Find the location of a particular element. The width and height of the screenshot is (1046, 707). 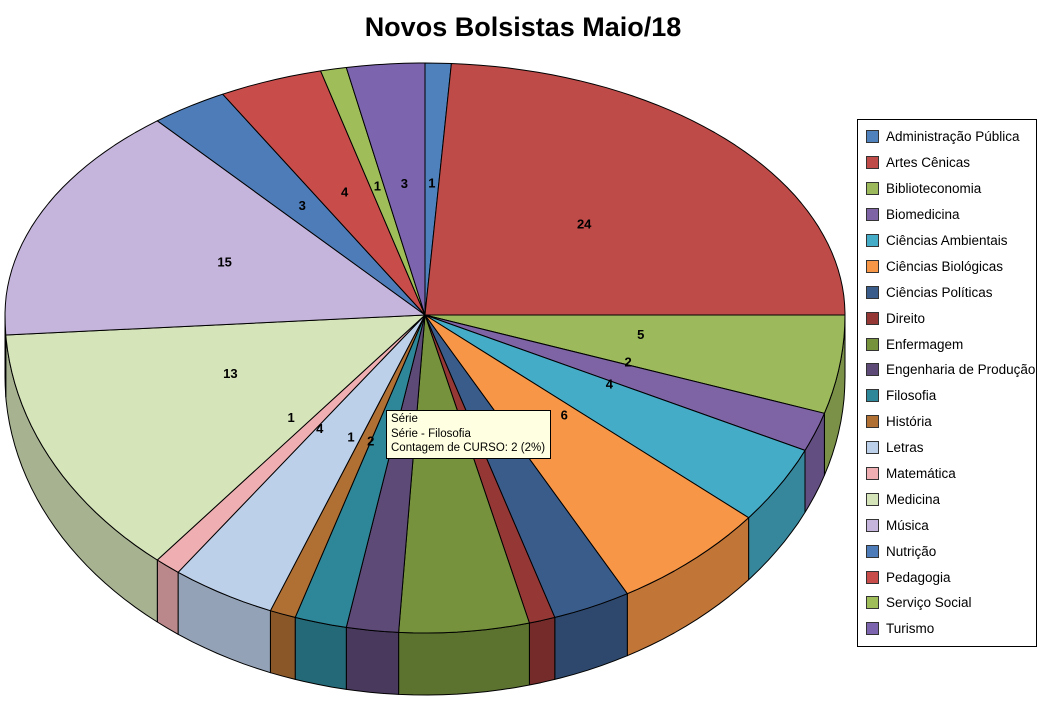

pie-slice-side-filosofia is located at coordinates (320, 653).